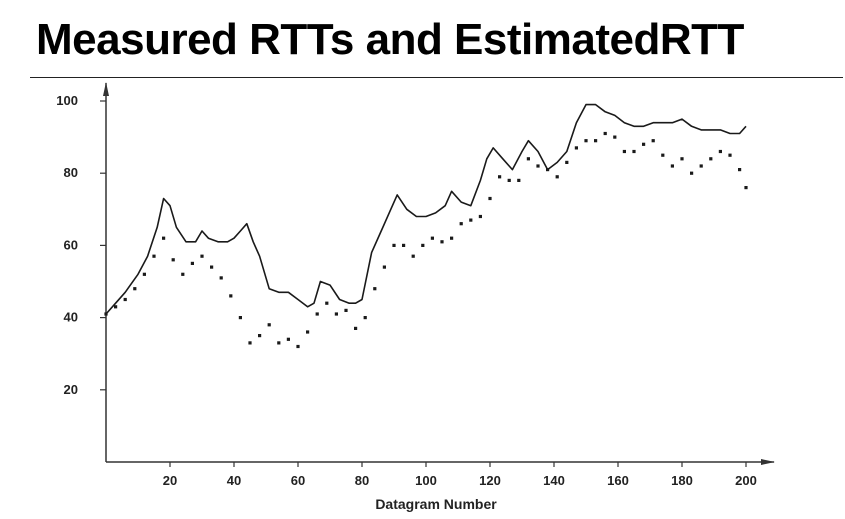 The width and height of the screenshot is (845, 519). What do you see at coordinates (436, 504) in the screenshot?
I see `x-axis-label: Datagram Number` at bounding box center [436, 504].